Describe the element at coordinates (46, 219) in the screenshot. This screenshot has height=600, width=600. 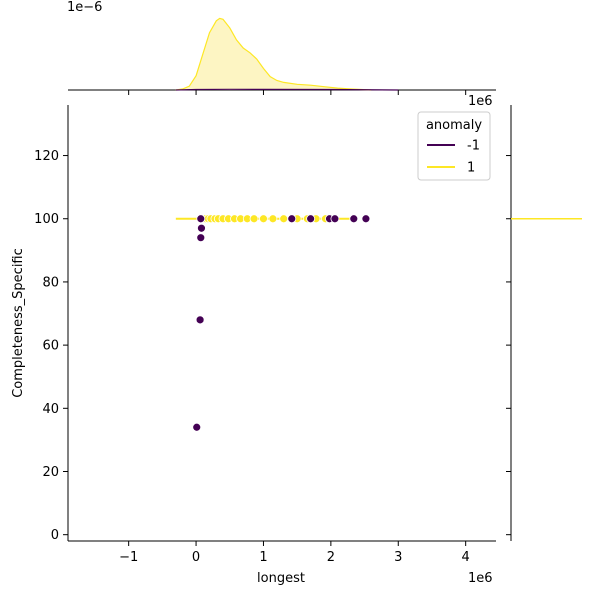
I see `y-tick-label: 100` at that location.